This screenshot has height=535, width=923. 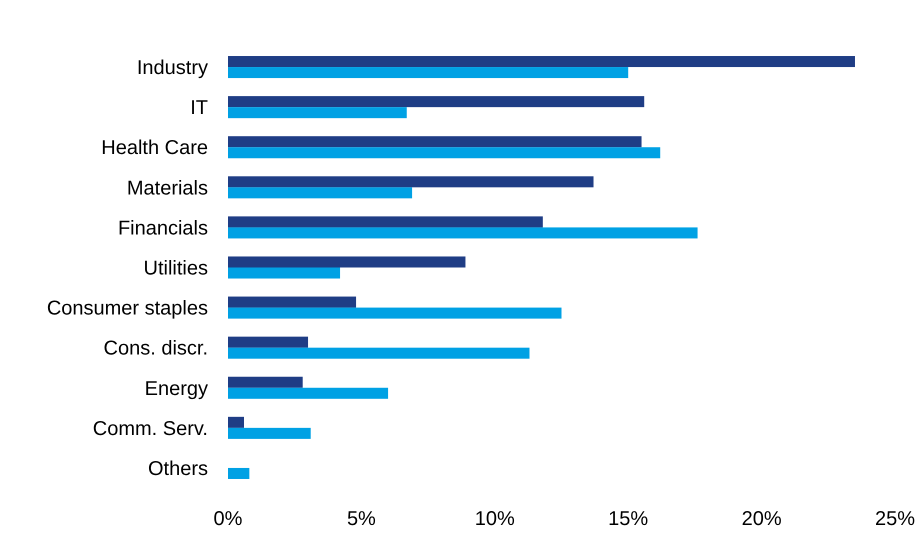 What do you see at coordinates (762, 519) in the screenshot?
I see `x-tick-label: 20%` at bounding box center [762, 519].